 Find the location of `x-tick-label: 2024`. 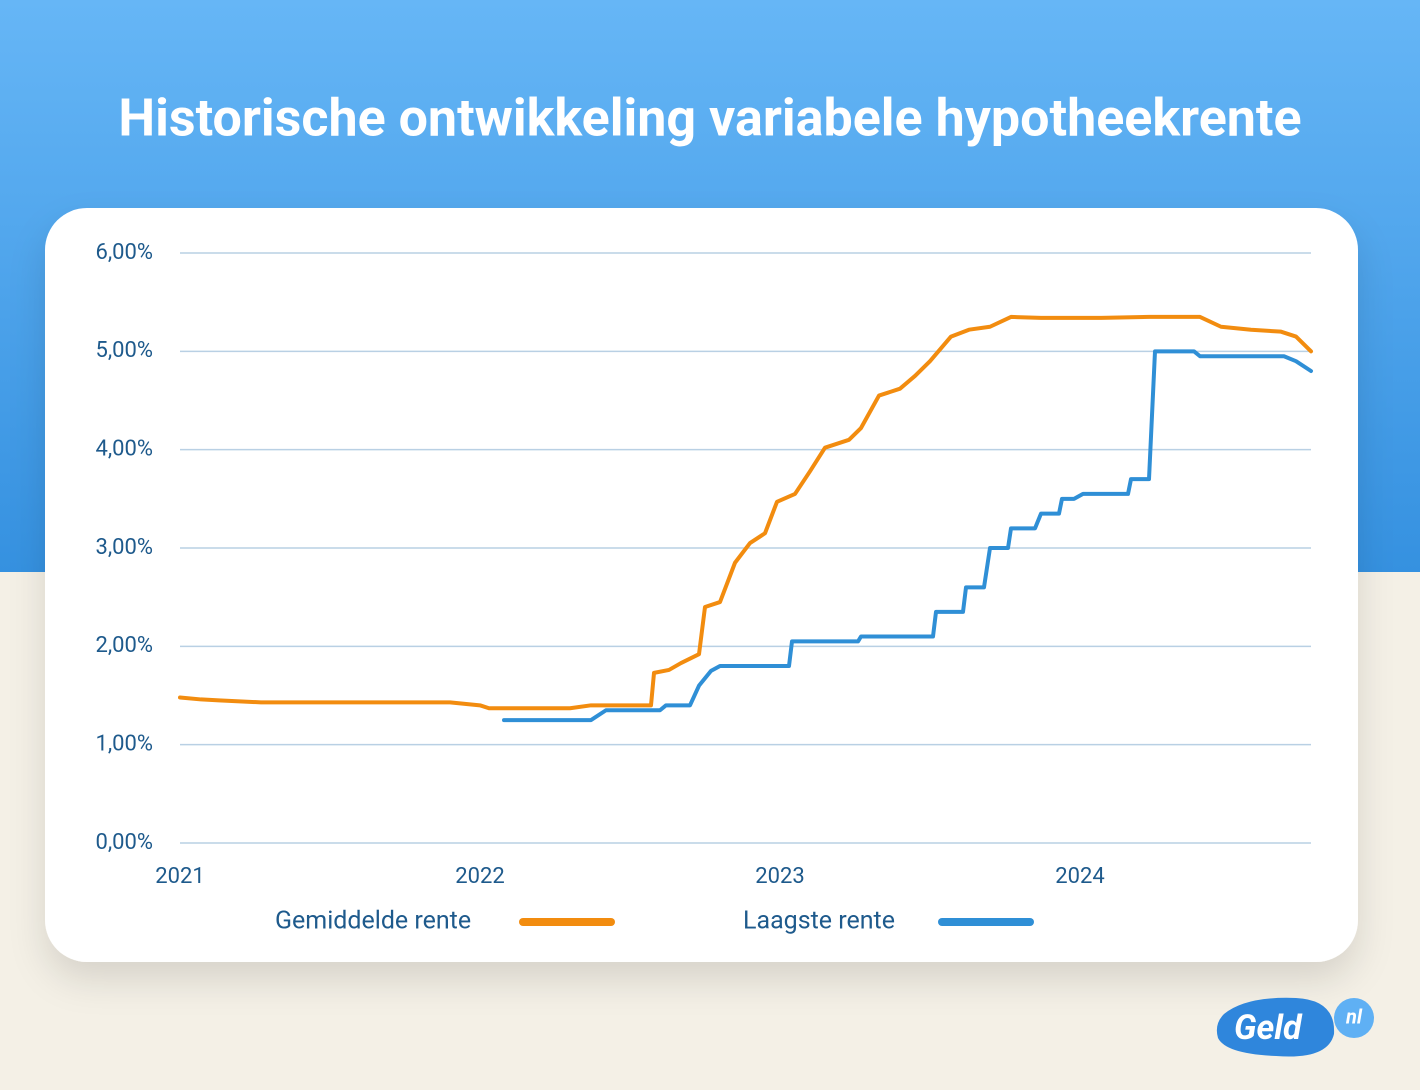

x-tick-label: 2024 is located at coordinates (1079, 876).